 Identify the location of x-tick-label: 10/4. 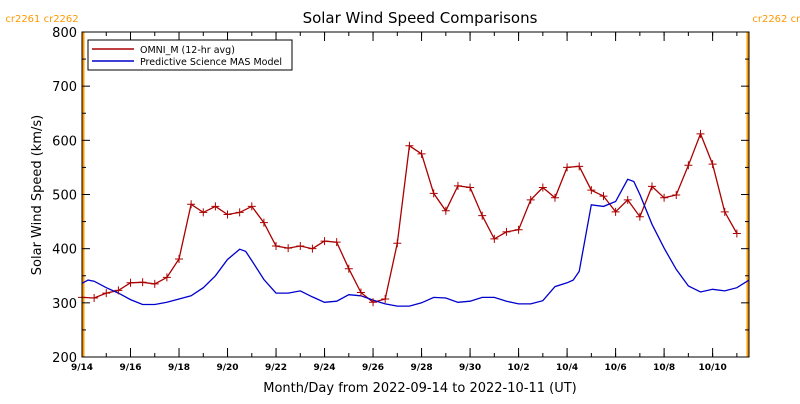
(567, 368).